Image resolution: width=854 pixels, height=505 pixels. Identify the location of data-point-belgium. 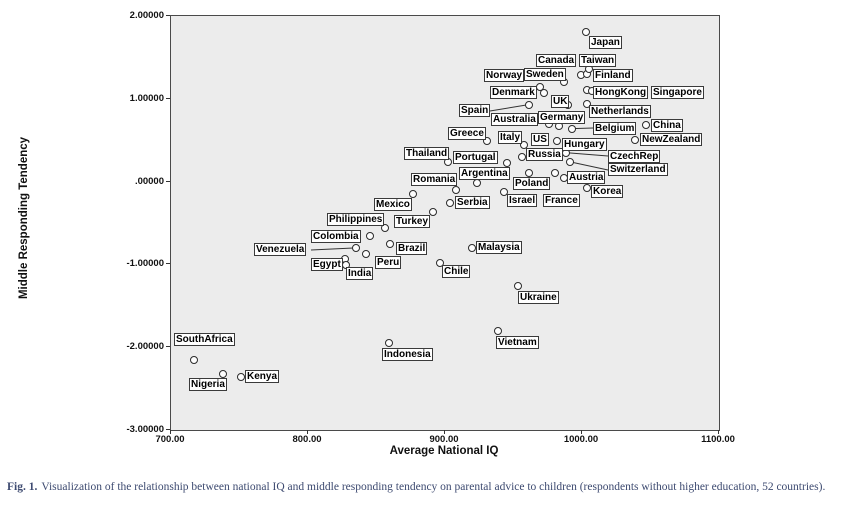
(572, 128).